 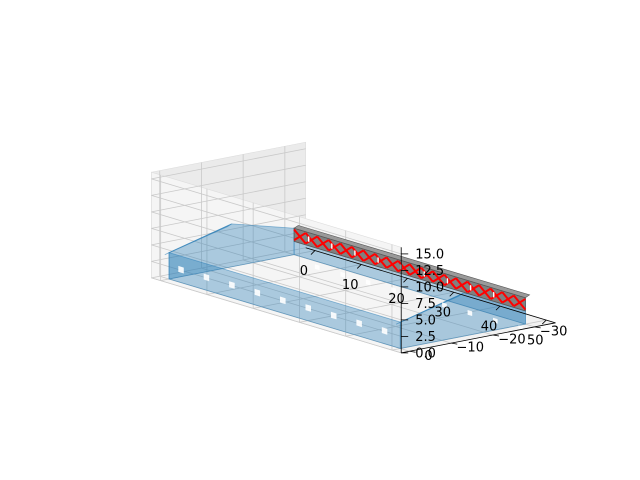 What do you see at coordinates (429, 254) in the screenshot?
I see `z-tick-label: 15.0` at bounding box center [429, 254].